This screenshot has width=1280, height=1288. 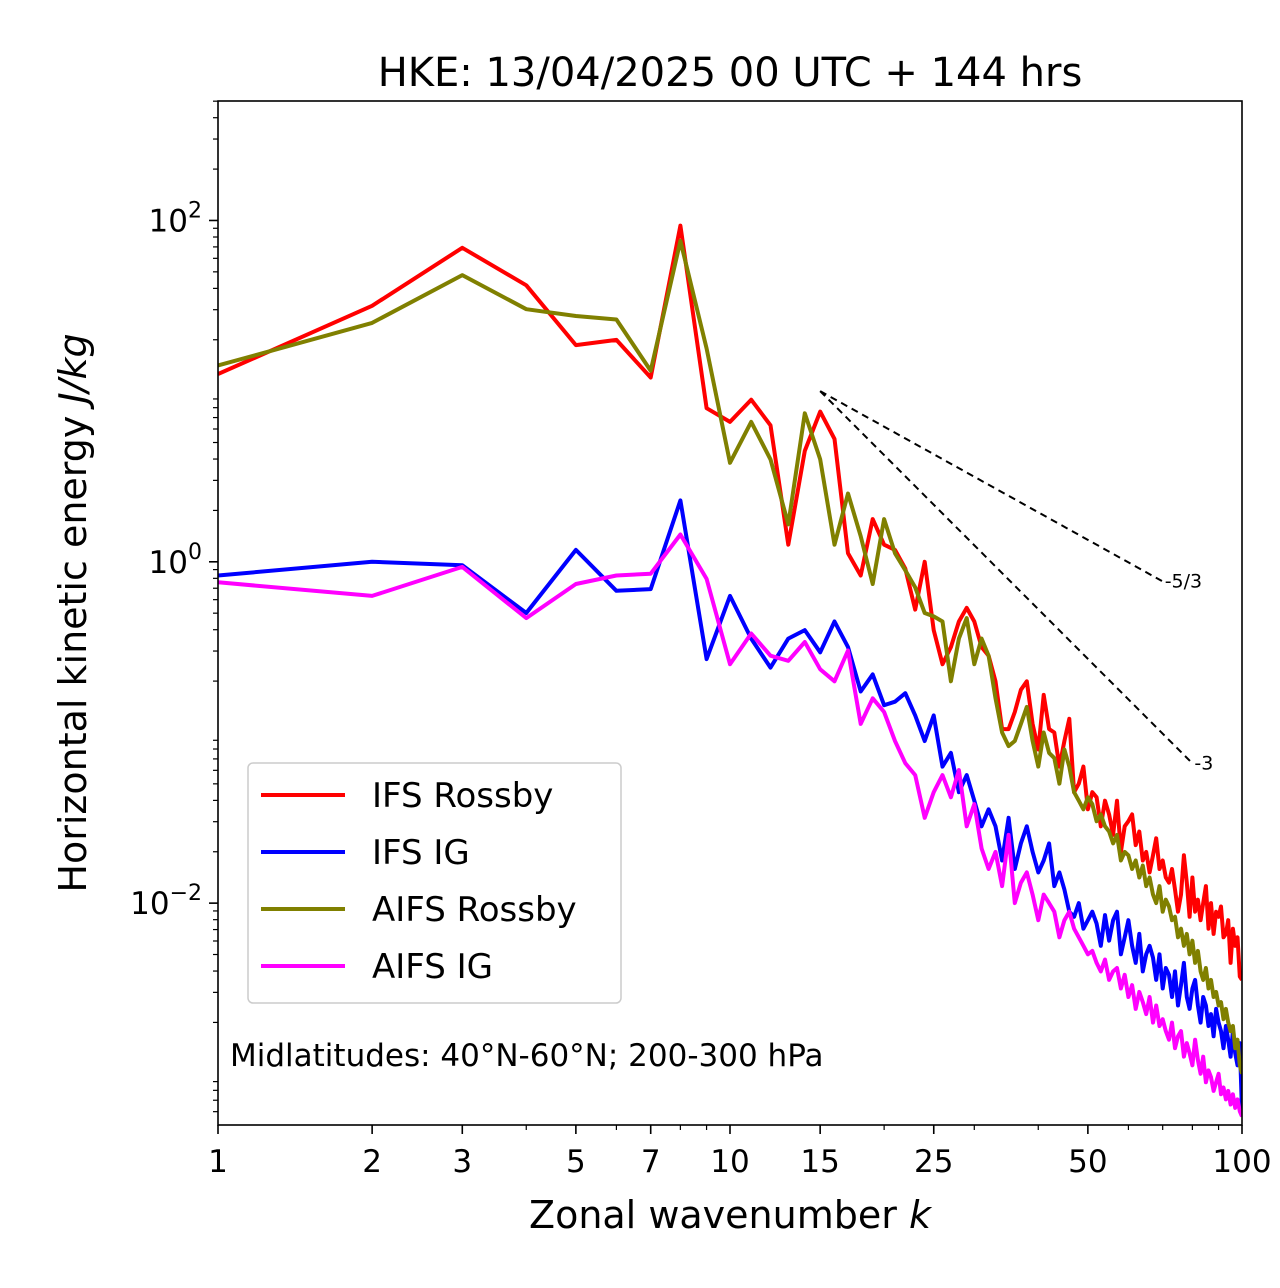 I want to click on x-axis-label-text: Zonal wavenumber, so click(x=719, y=1215).